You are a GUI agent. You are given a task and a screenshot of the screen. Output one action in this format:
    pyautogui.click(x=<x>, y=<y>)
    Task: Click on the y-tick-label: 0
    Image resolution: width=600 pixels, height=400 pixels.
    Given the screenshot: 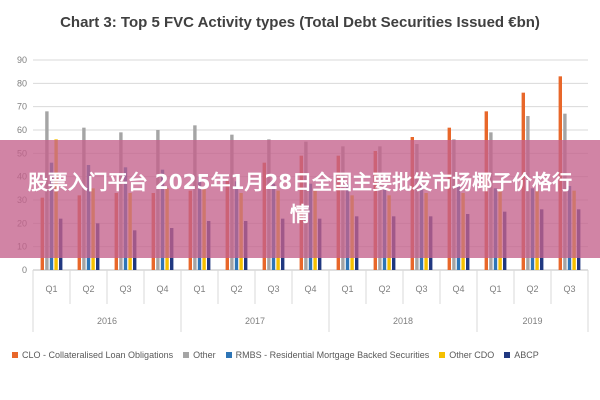 What is the action you would take?
    pyautogui.click(x=24, y=270)
    